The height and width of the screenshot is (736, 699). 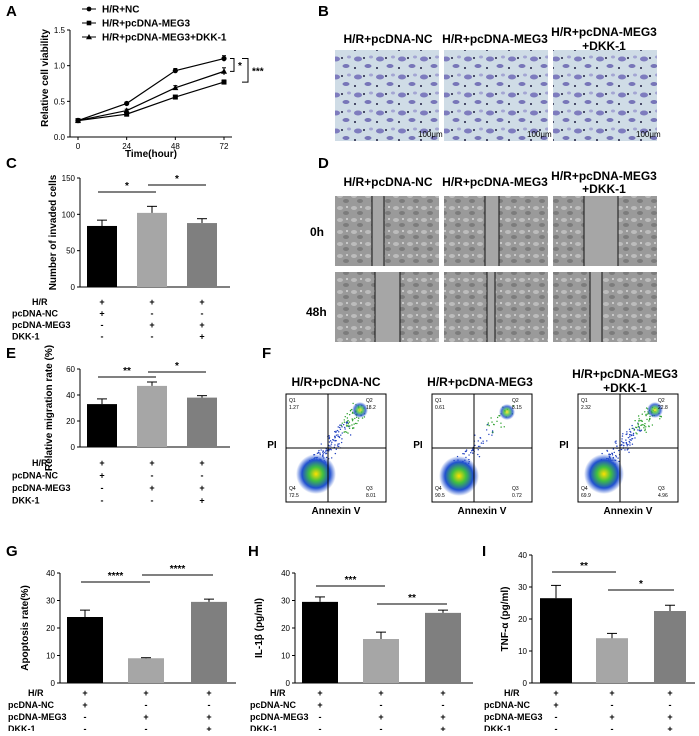 I want to click on panel-letter-c: C, so click(x=11, y=163).